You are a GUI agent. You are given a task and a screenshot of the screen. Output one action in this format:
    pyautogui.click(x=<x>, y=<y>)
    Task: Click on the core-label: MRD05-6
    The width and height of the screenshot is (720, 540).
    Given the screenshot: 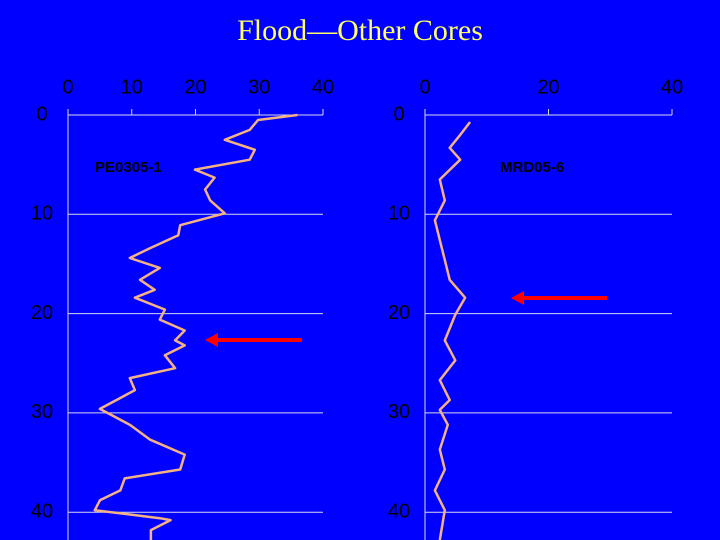 What is the action you would take?
    pyautogui.click(x=532, y=167)
    